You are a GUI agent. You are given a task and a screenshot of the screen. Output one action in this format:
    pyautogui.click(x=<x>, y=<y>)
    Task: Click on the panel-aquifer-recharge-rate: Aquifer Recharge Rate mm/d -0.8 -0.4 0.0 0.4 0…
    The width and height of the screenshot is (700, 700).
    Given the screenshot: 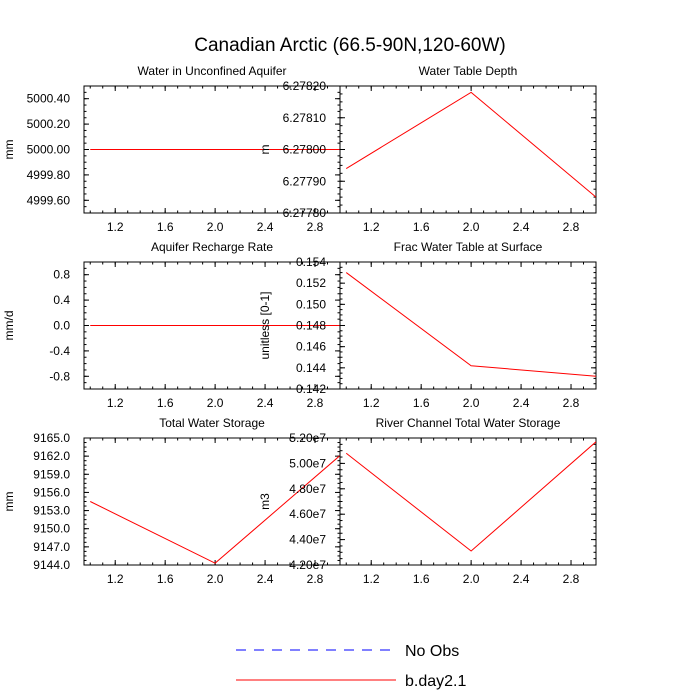 What is the action you would take?
    pyautogui.click(x=171, y=325)
    